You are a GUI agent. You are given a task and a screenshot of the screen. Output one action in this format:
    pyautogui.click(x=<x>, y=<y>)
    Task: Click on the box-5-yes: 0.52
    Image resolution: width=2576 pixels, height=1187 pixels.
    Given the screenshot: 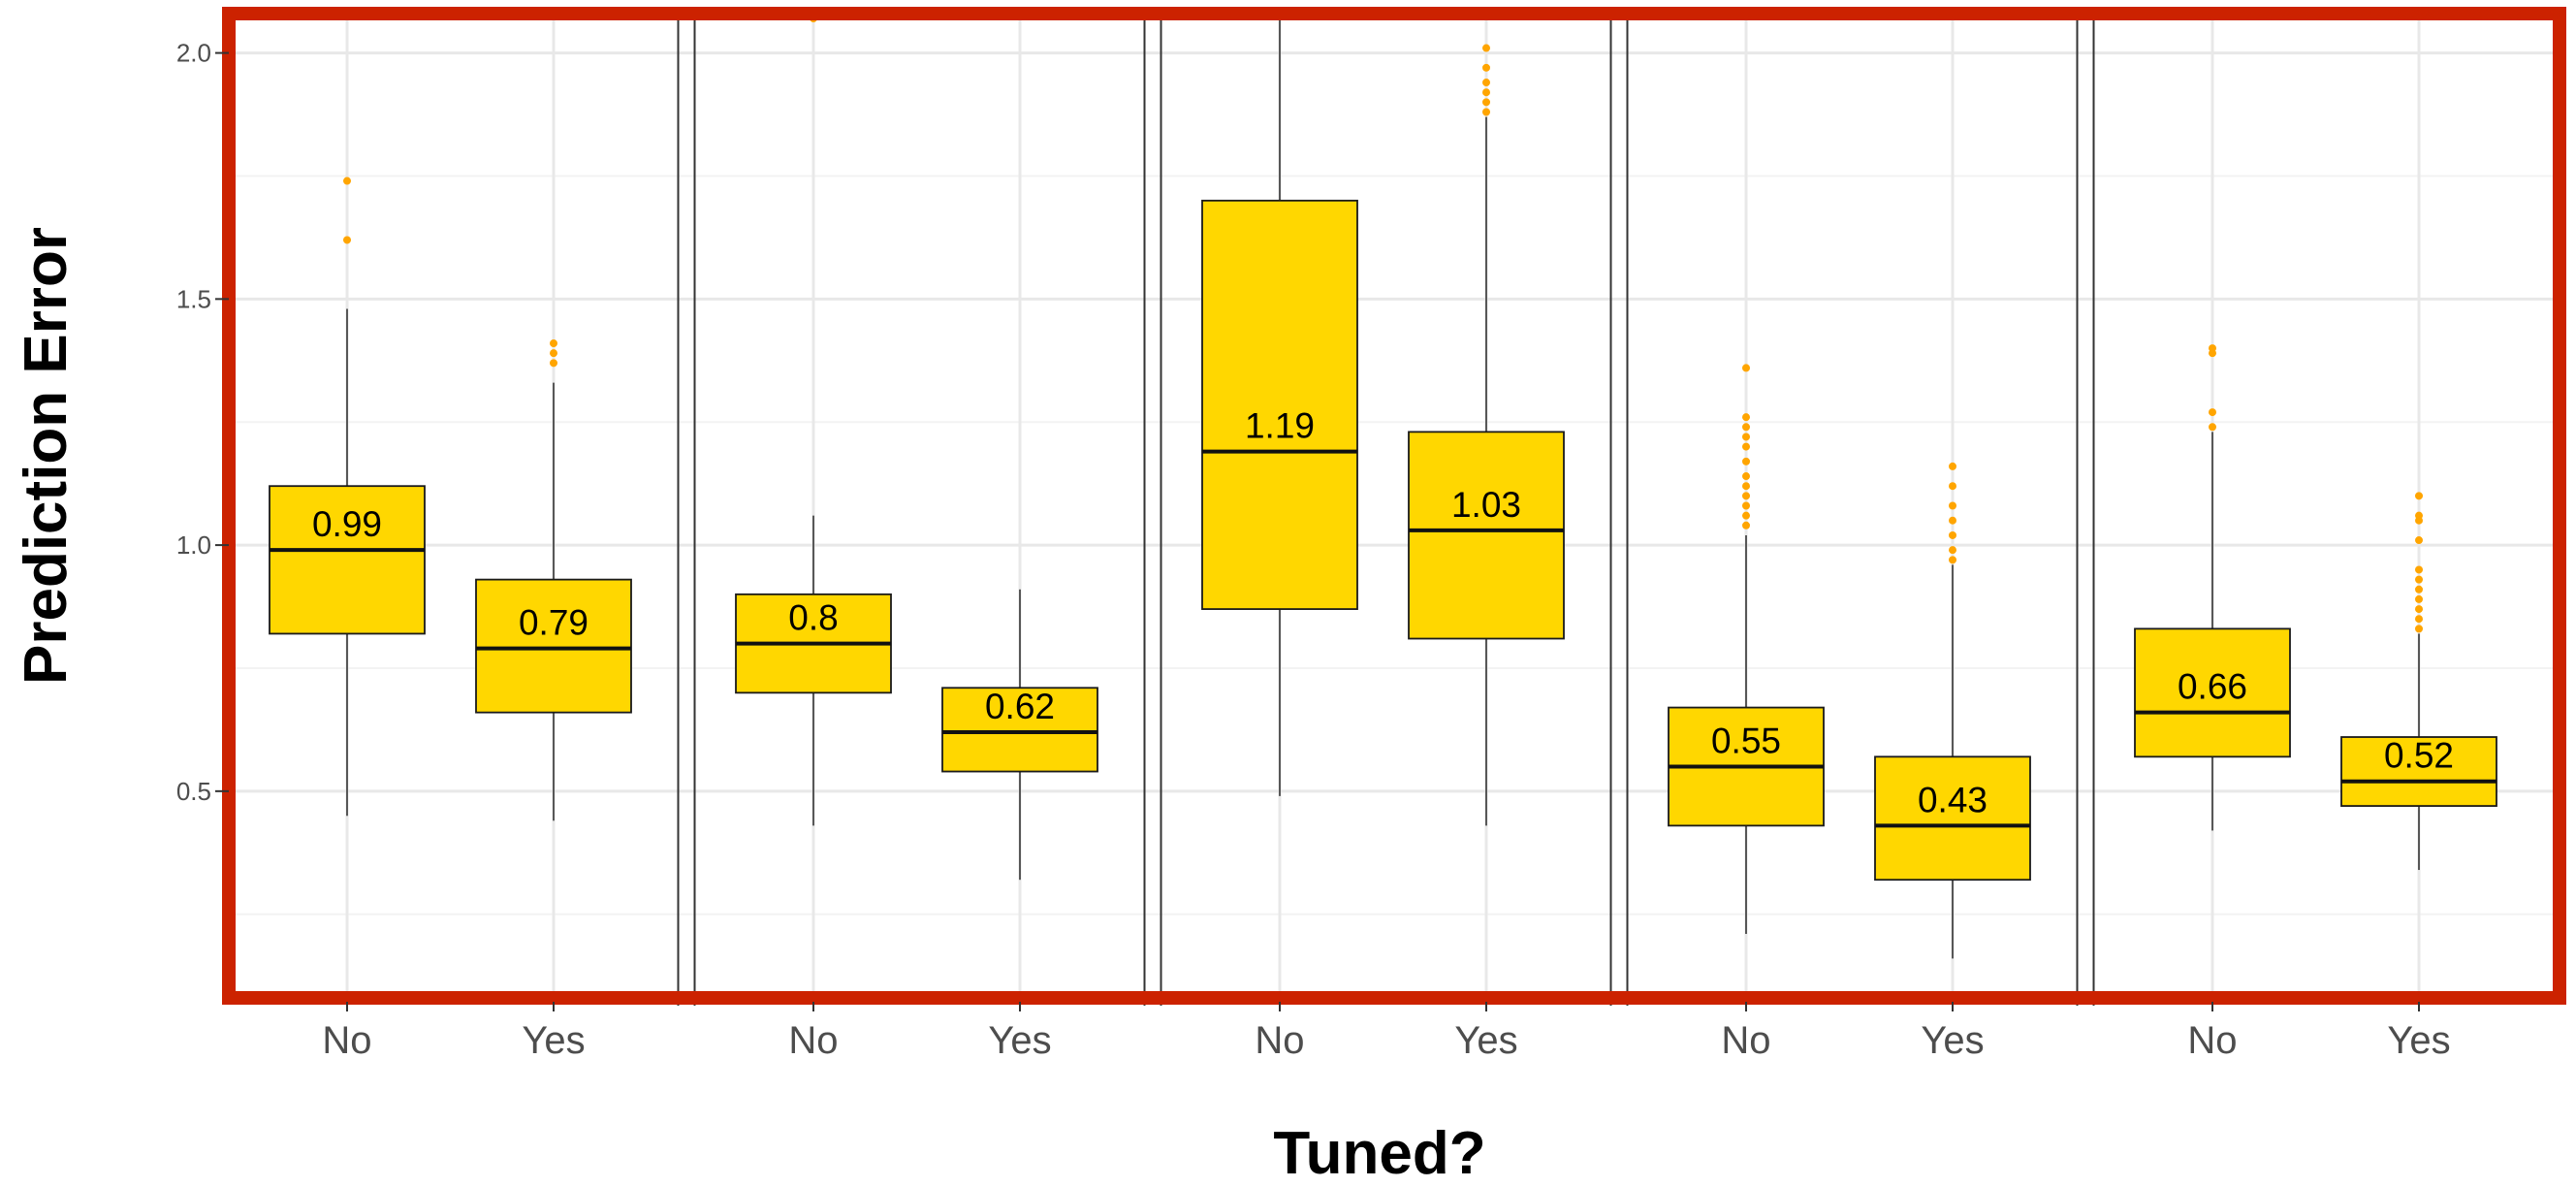 What is the action you would take?
    pyautogui.click(x=2418, y=681)
    